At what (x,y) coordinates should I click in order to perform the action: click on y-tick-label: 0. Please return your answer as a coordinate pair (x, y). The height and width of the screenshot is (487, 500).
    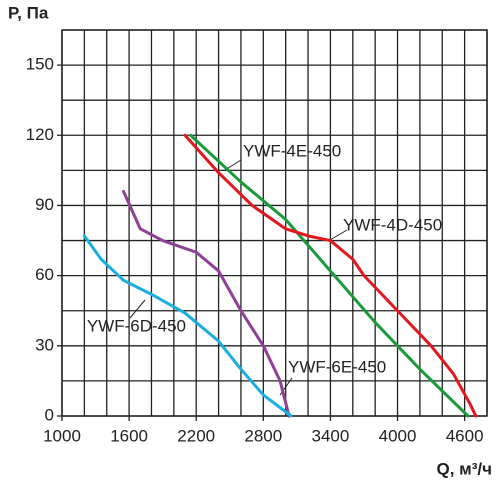
    Looking at the image, I should click on (49, 414).